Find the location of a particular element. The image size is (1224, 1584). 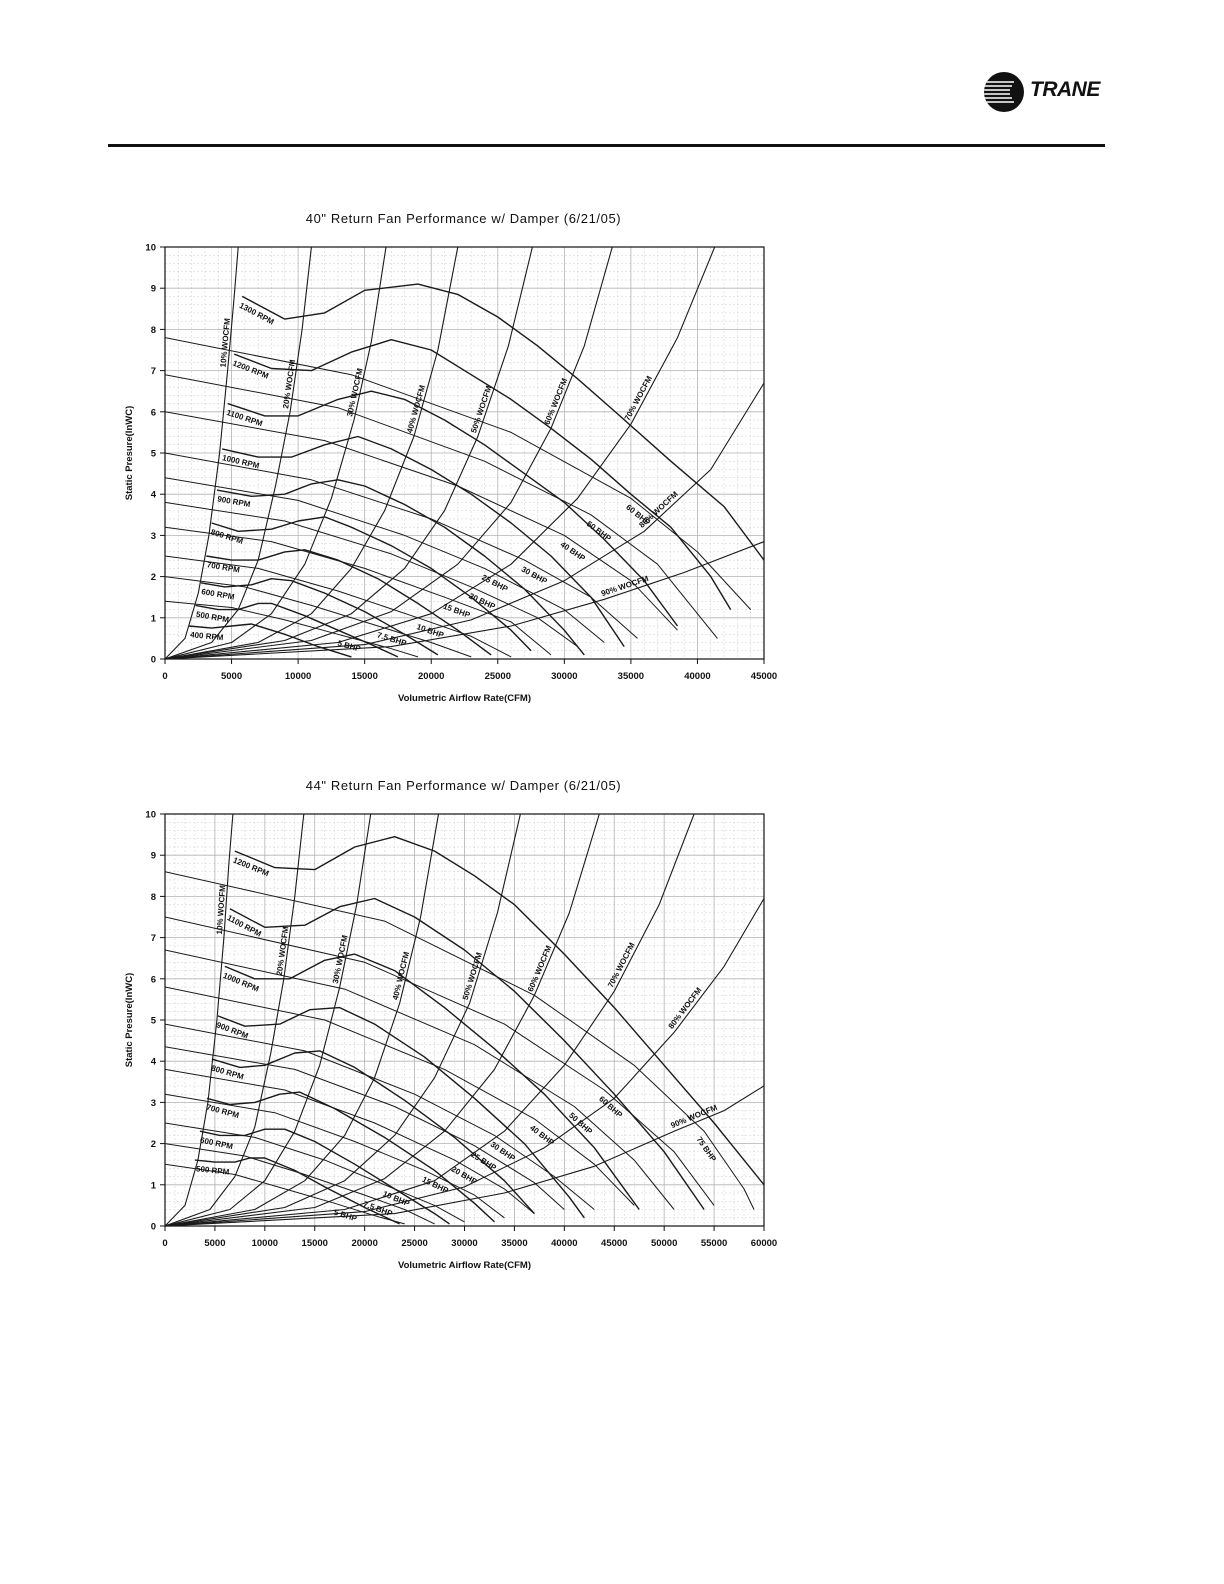

bhp-label-15-bhp: 15 BHP is located at coordinates (436, 1185).